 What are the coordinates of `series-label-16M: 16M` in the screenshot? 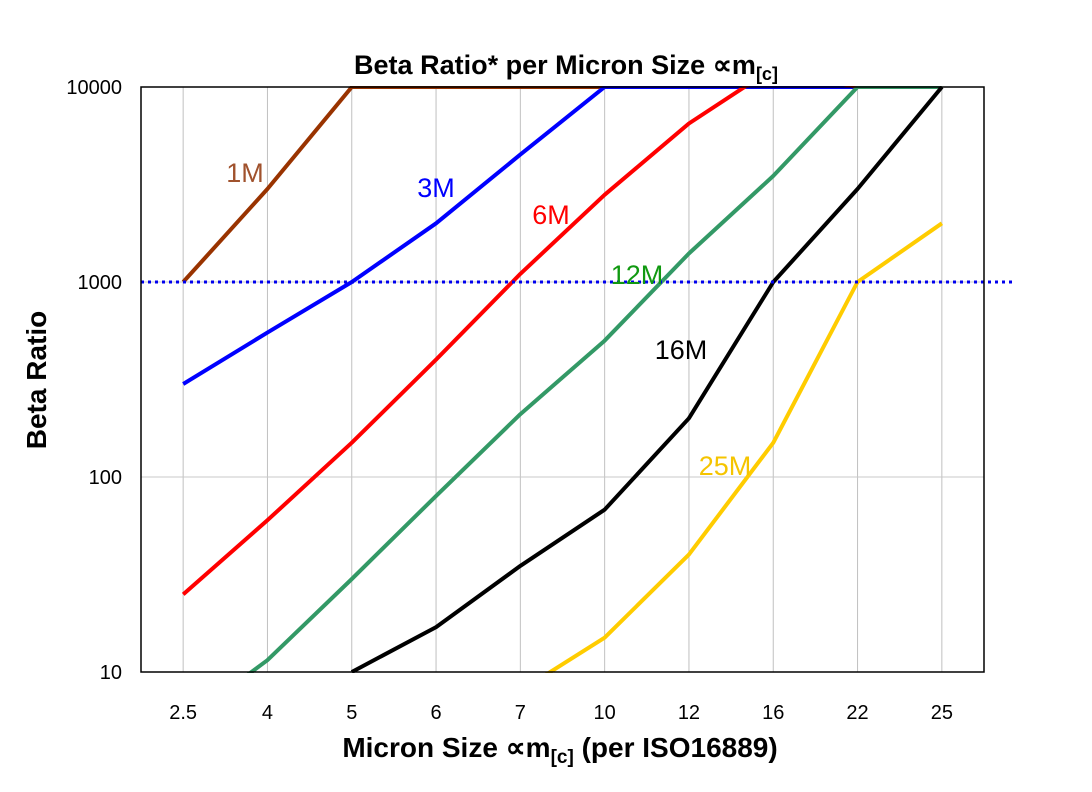 It's located at (681, 350).